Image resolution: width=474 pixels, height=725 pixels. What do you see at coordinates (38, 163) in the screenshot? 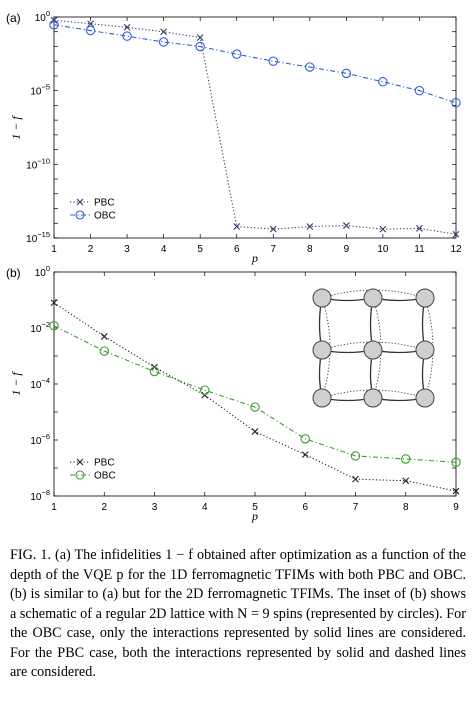
I see `y-tick-label: 10⁻¹⁰` at bounding box center [38, 163].